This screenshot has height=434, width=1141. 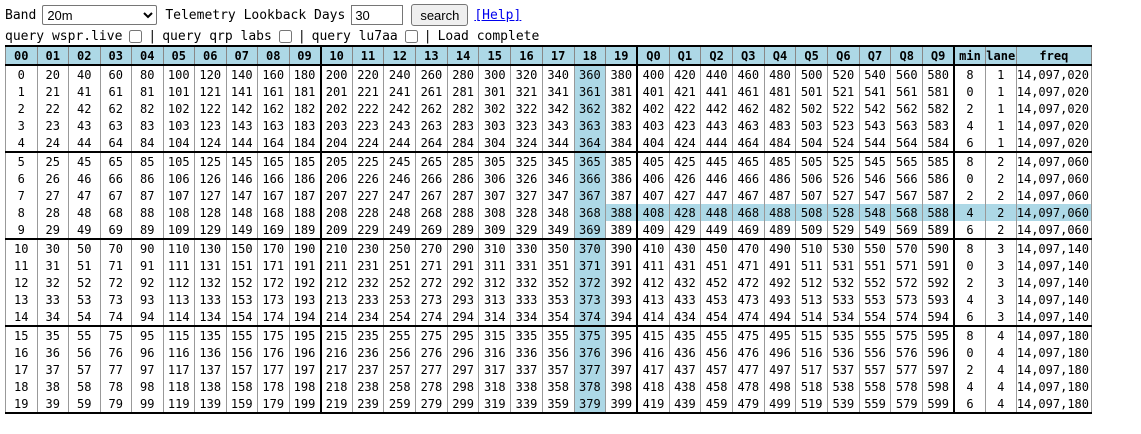 What do you see at coordinates (400, 125) in the screenshot?
I see `table-cell: 243` at bounding box center [400, 125].